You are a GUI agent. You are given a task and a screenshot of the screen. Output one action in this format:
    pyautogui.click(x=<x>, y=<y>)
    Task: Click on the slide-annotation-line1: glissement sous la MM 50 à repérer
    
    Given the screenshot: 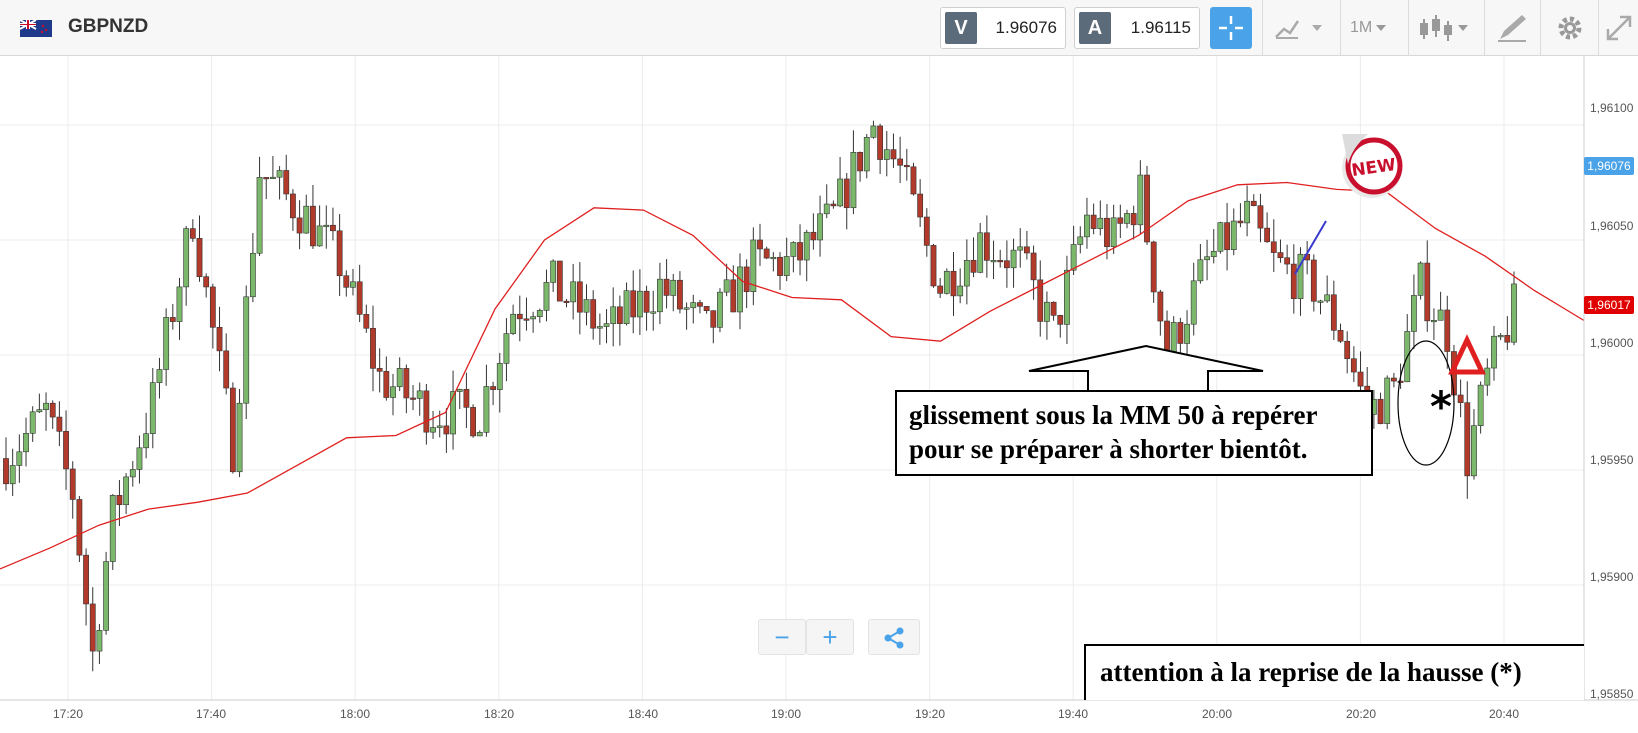 What is the action you would take?
    pyautogui.click(x=1113, y=415)
    